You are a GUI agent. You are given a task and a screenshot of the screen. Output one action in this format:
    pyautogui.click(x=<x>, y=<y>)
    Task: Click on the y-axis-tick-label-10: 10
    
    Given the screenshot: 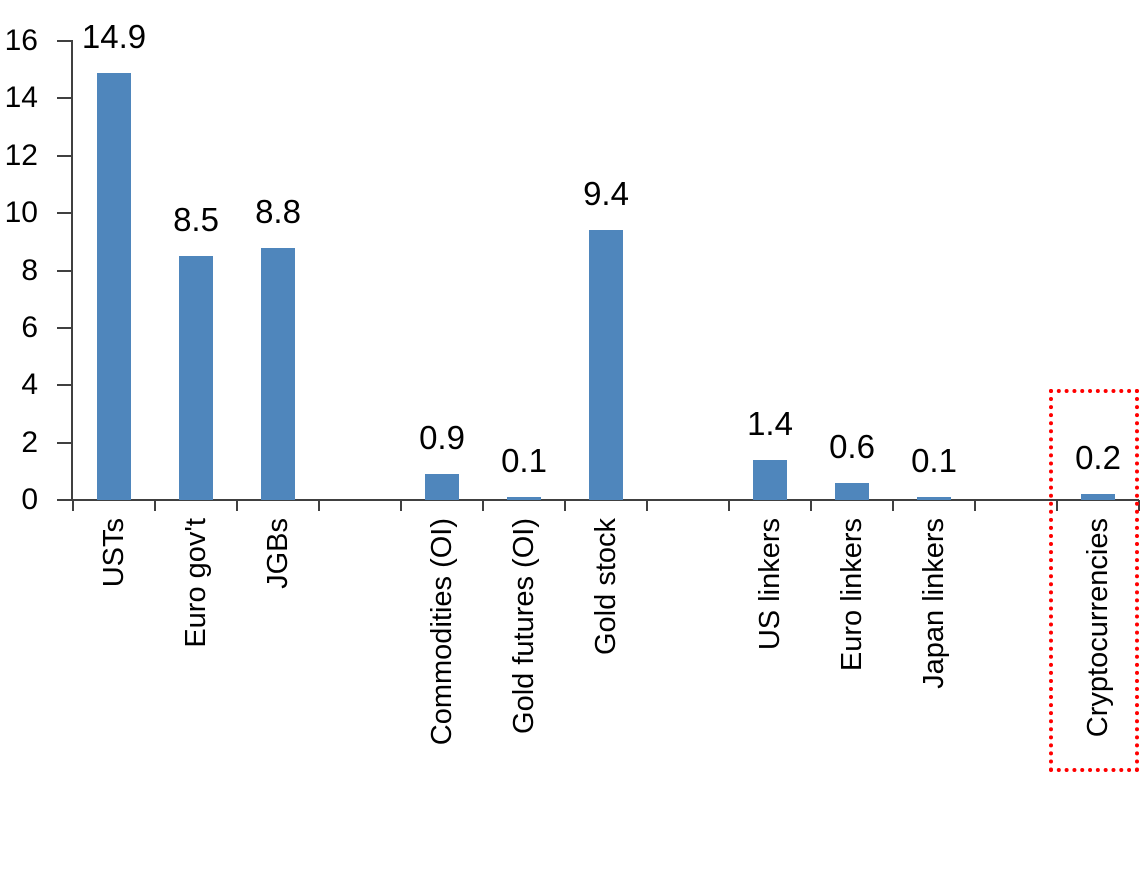 What is the action you would take?
    pyautogui.click(x=21, y=212)
    